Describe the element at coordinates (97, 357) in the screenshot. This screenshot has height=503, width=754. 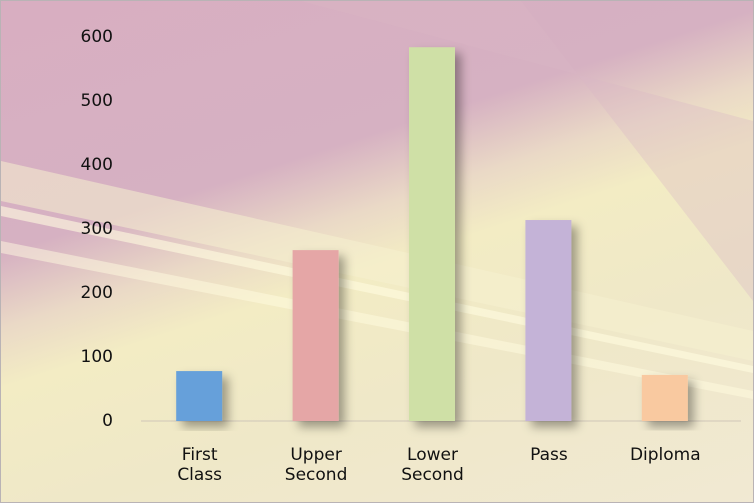
I see `y-tick-label: 100` at that location.